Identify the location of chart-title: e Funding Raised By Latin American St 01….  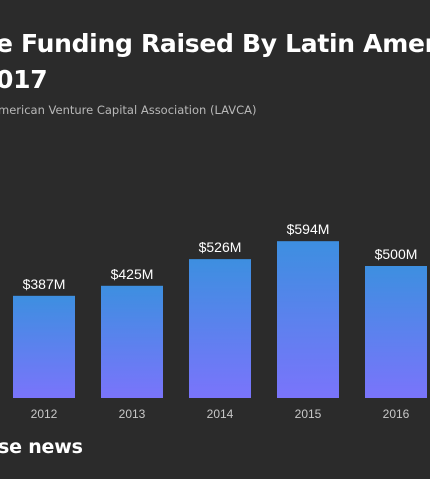
(215, 61).